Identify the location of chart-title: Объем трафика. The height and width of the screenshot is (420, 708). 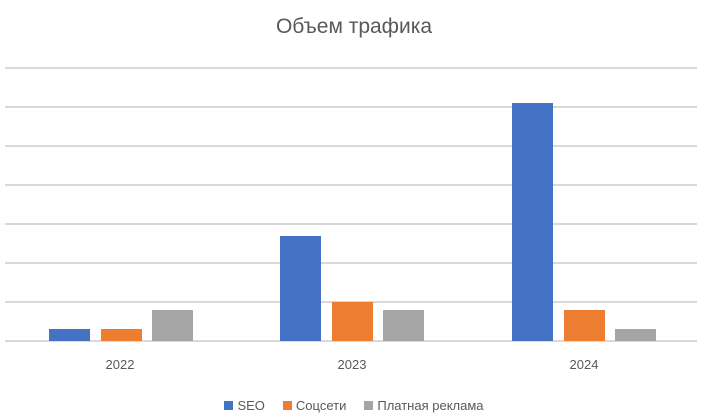
(354, 26).